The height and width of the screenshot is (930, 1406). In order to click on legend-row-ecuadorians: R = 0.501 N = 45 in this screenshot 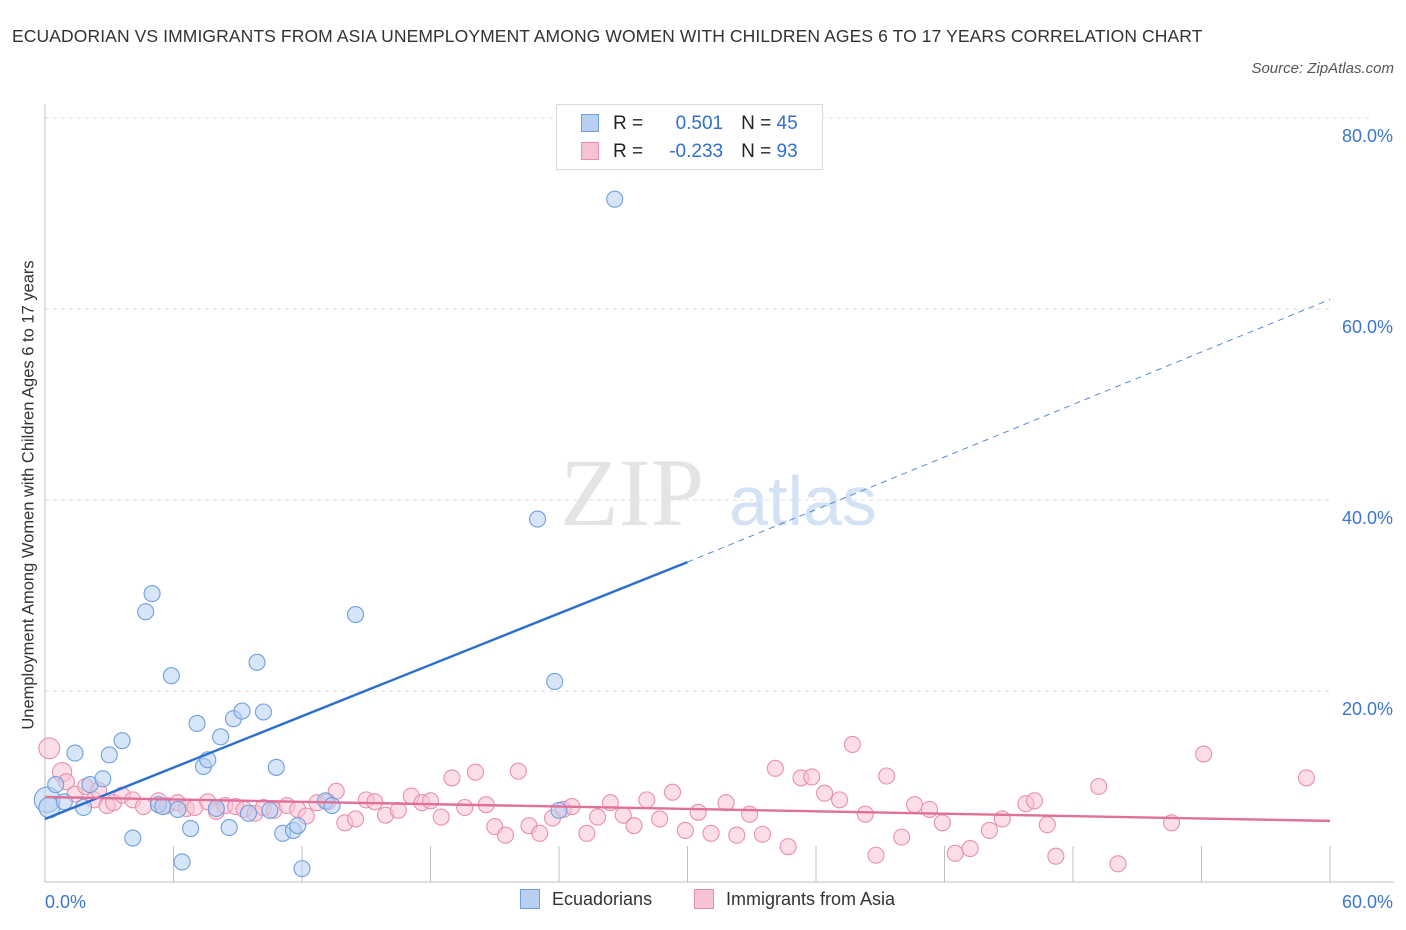, I will do `click(689, 124)`.